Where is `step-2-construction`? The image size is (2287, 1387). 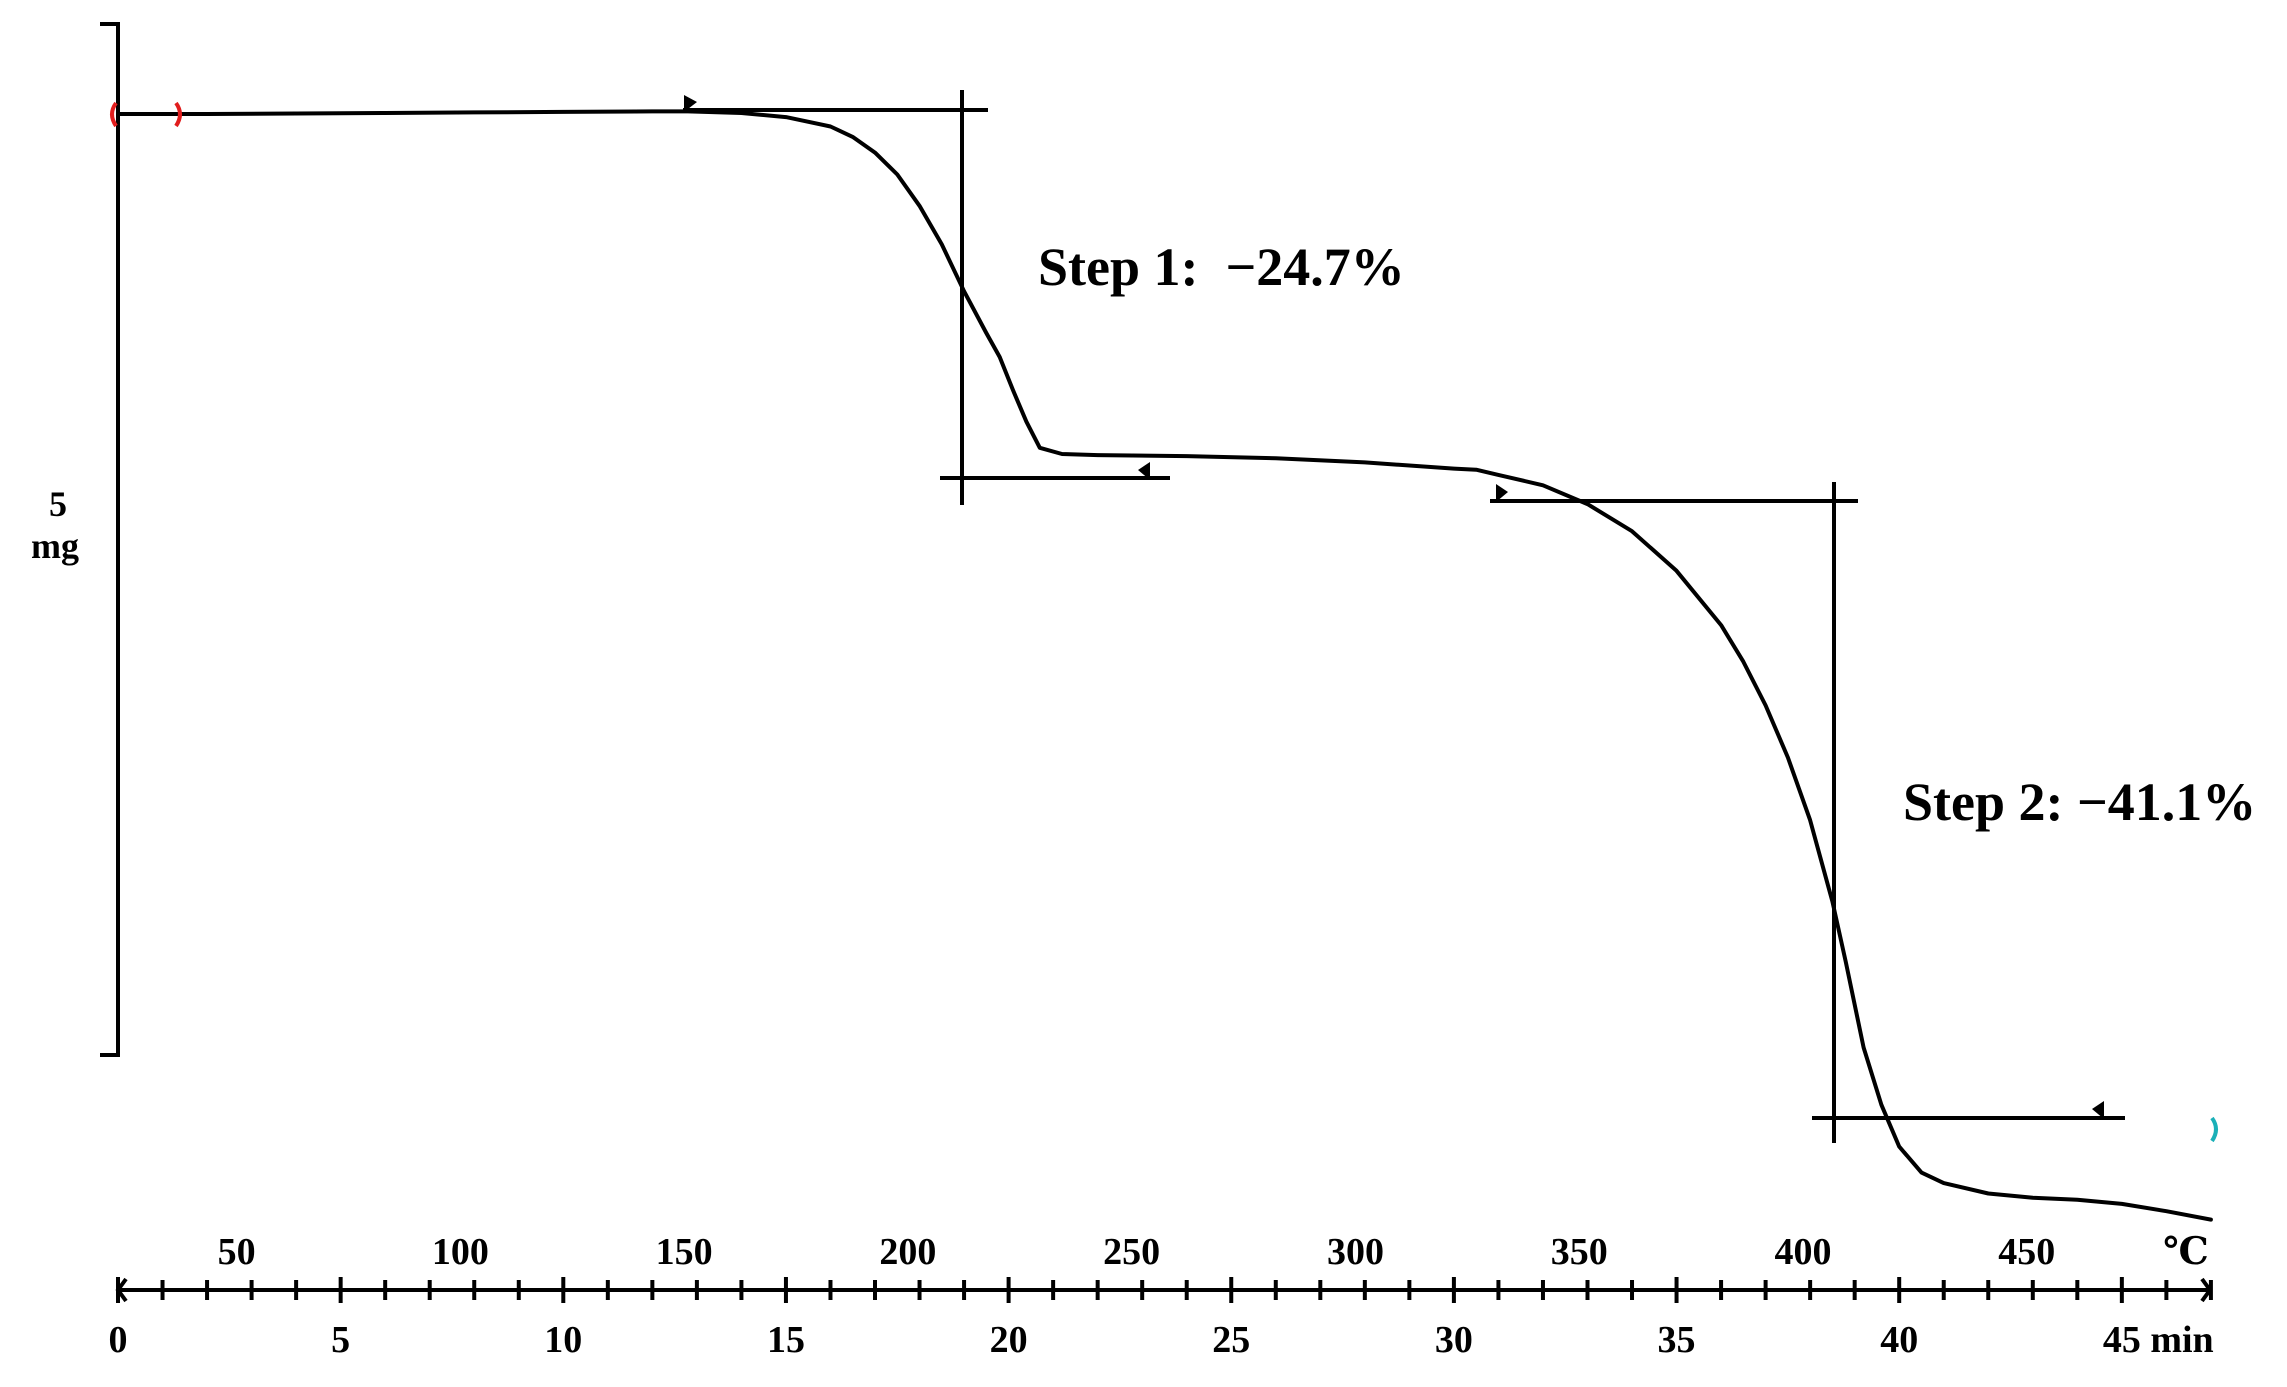 step-2-construction is located at coordinates (1807, 812).